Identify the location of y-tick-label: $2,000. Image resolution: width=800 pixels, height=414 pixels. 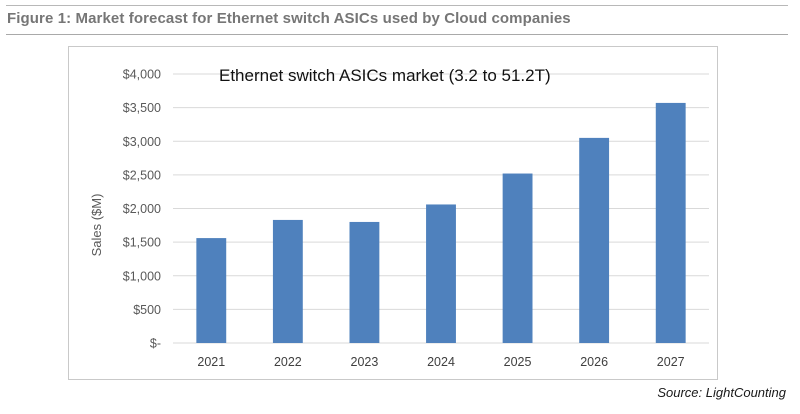
(142, 209).